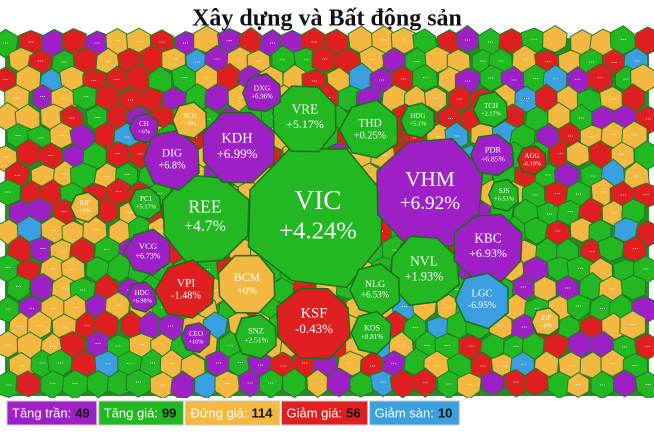 This screenshot has height=434, width=654. What do you see at coordinates (169, 412) in the screenshot?
I see `legend-count: 99` at bounding box center [169, 412].